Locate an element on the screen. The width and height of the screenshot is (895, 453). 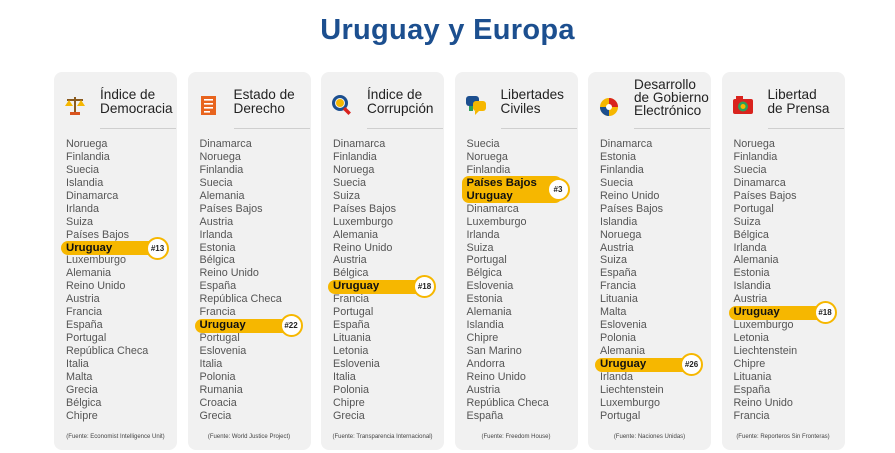
country-item: Reino Unido is located at coordinates (521, 377).